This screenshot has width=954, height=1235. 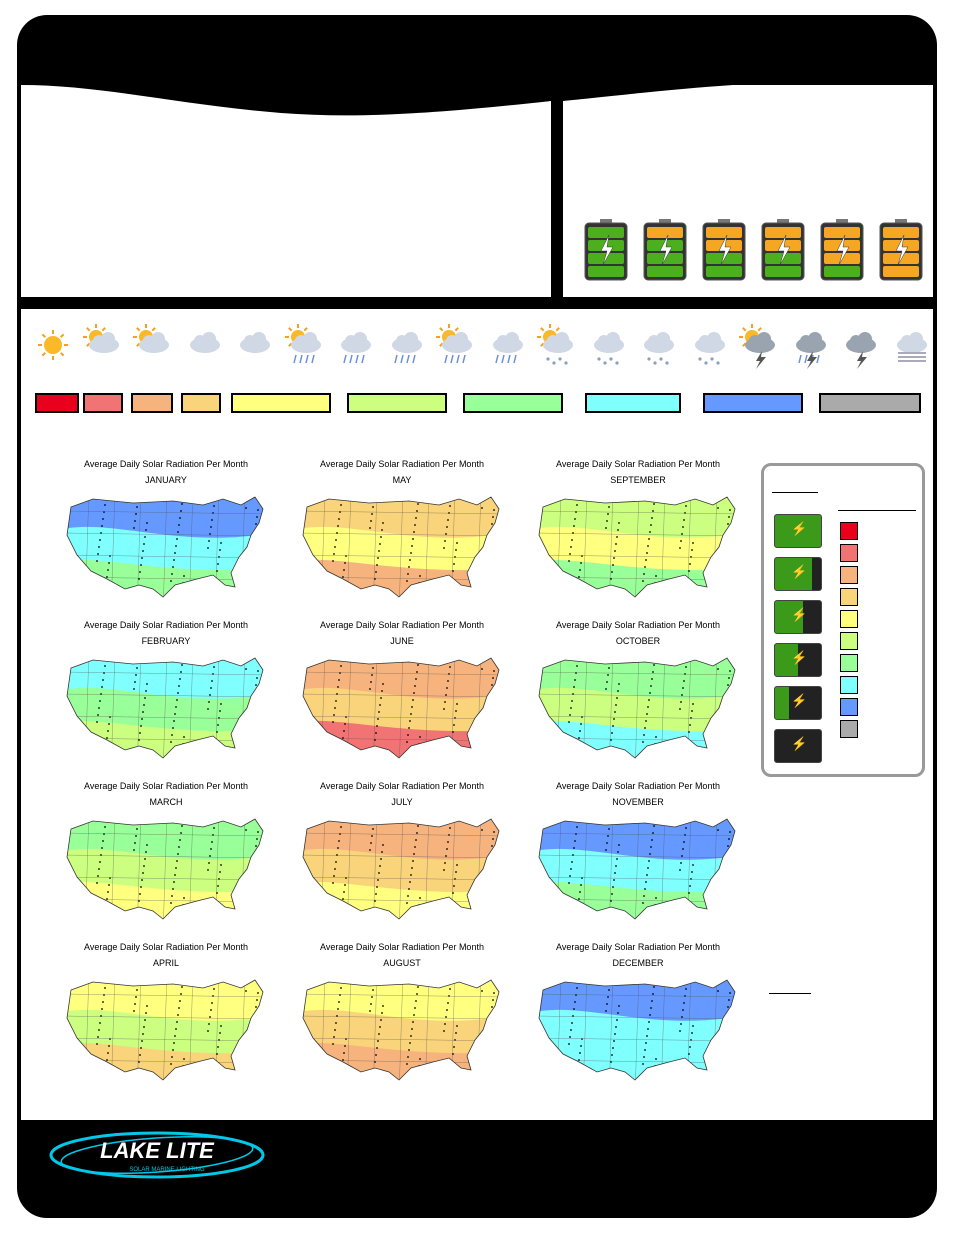 I want to click on map-month-label: MAY, so click(x=402, y=480).